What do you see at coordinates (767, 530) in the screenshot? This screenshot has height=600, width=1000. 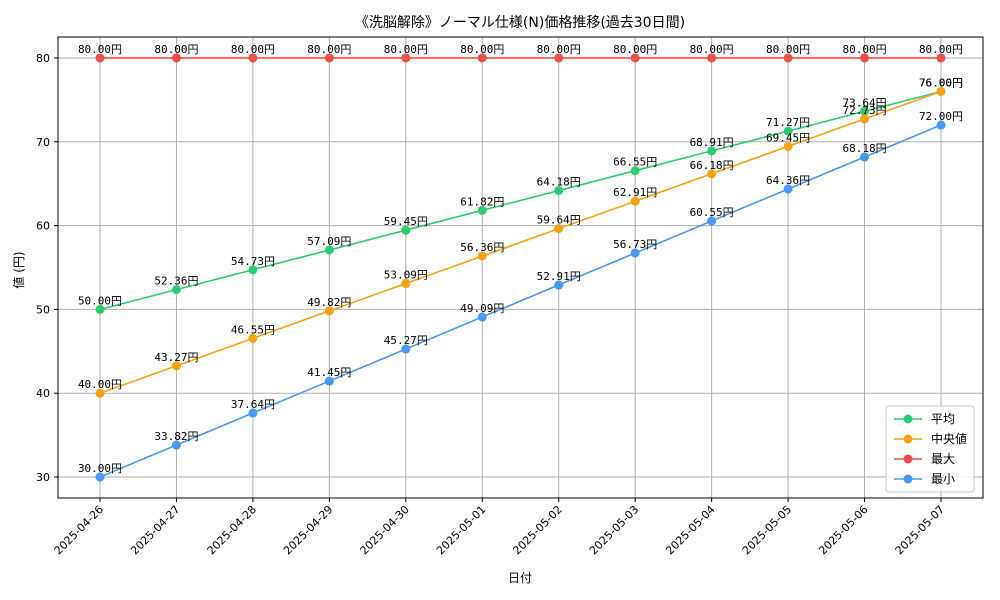 I see `x-tick-label: 2025-05-05` at bounding box center [767, 530].